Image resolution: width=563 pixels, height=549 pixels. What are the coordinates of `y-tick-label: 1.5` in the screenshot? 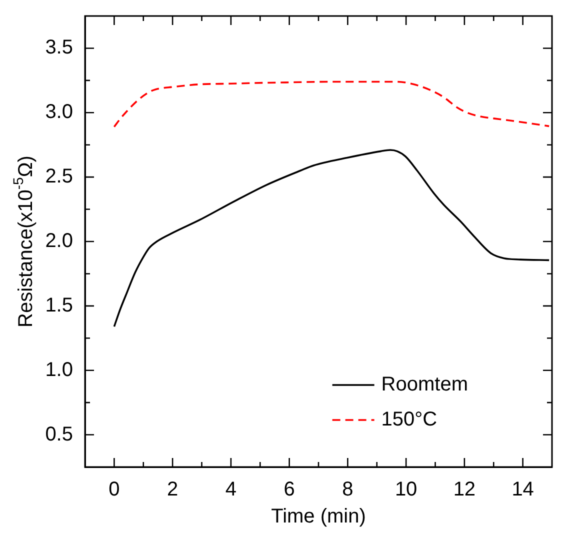 It's located at (59, 305).